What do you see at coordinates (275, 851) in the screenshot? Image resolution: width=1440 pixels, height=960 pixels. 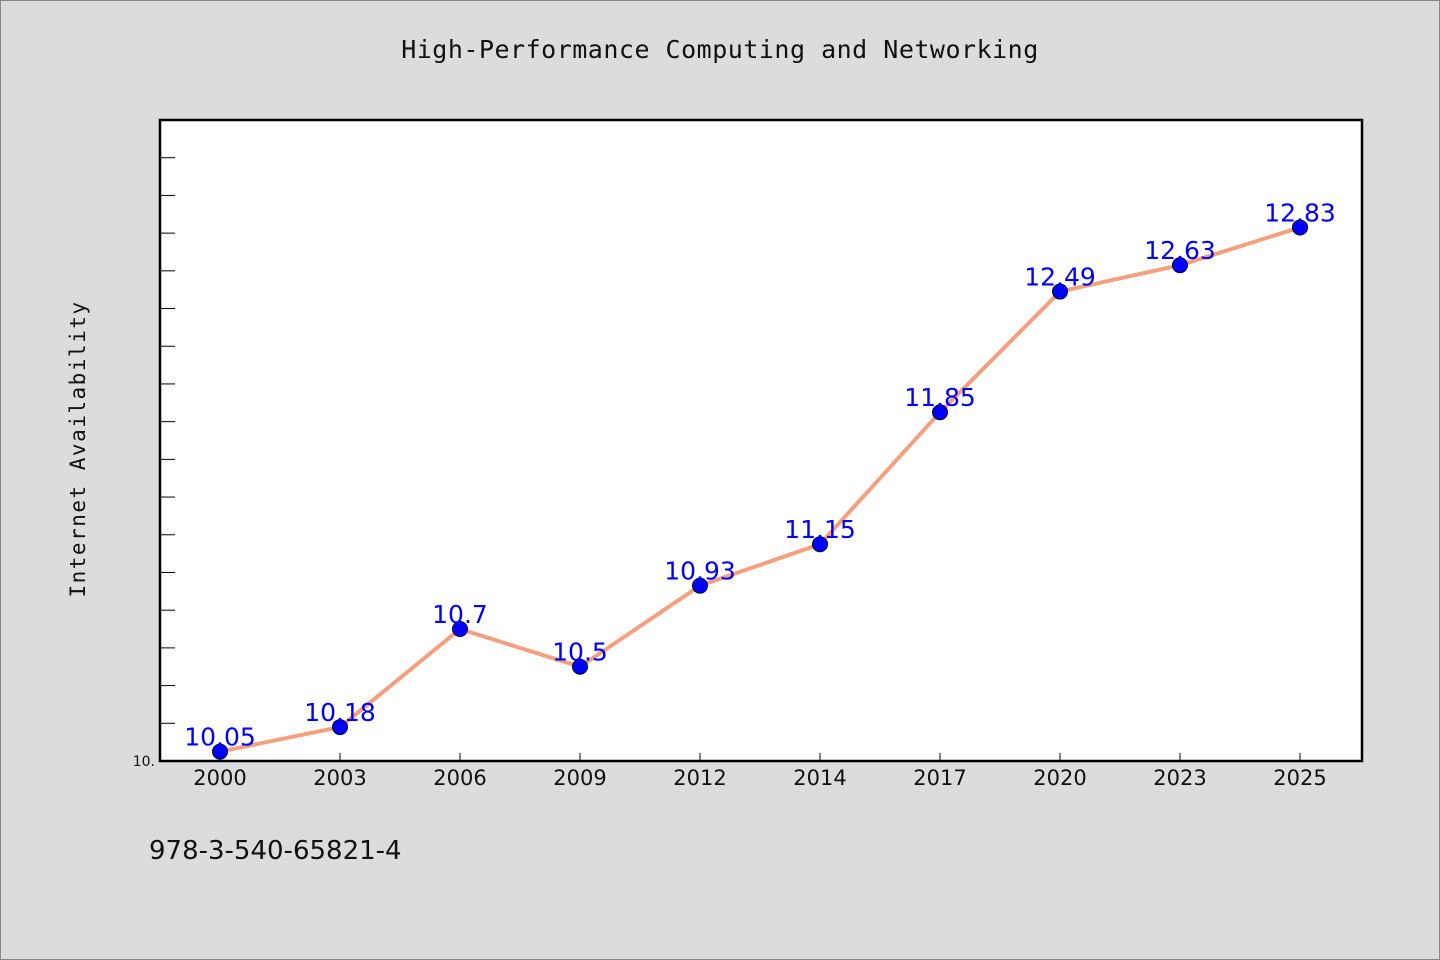 I see `isbn-text: 978-3-540-65821-4` at bounding box center [275, 851].